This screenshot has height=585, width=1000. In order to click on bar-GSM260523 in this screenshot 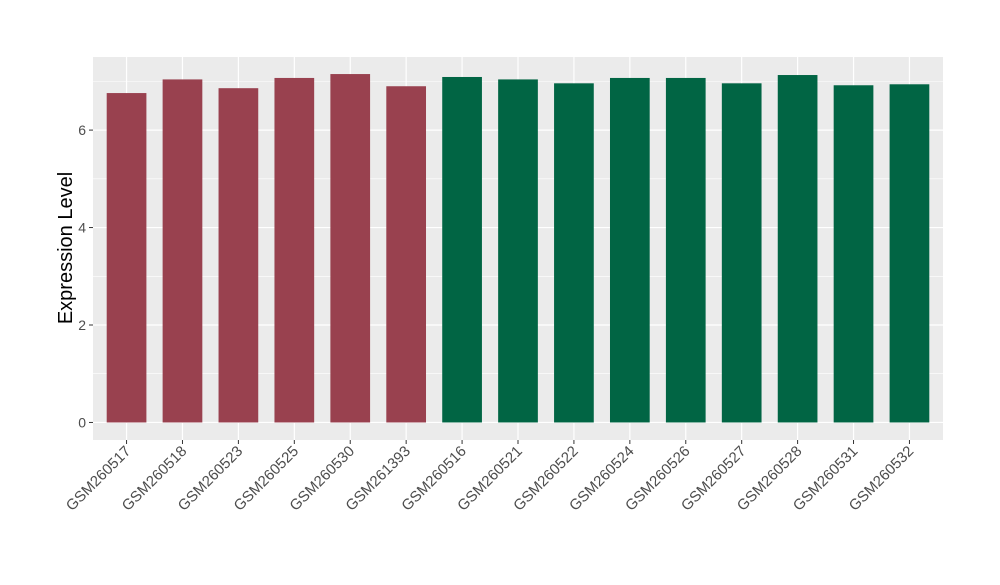, I will do `click(238, 255)`.